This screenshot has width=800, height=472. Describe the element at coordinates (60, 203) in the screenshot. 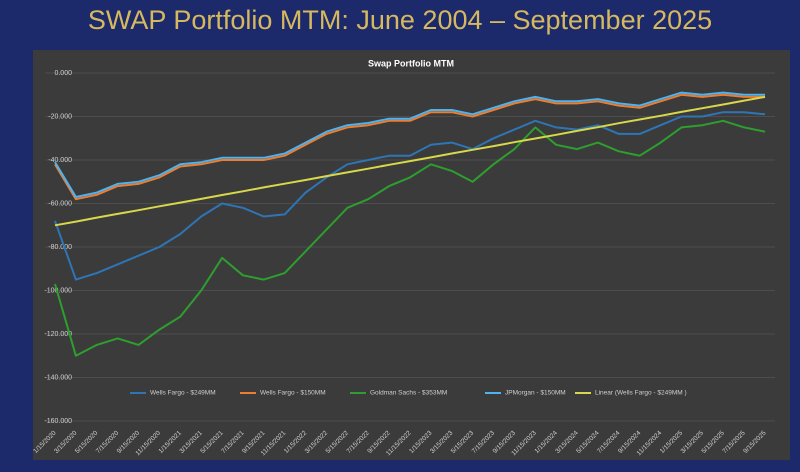

I see `y-tick-label: -60.000` at that location.